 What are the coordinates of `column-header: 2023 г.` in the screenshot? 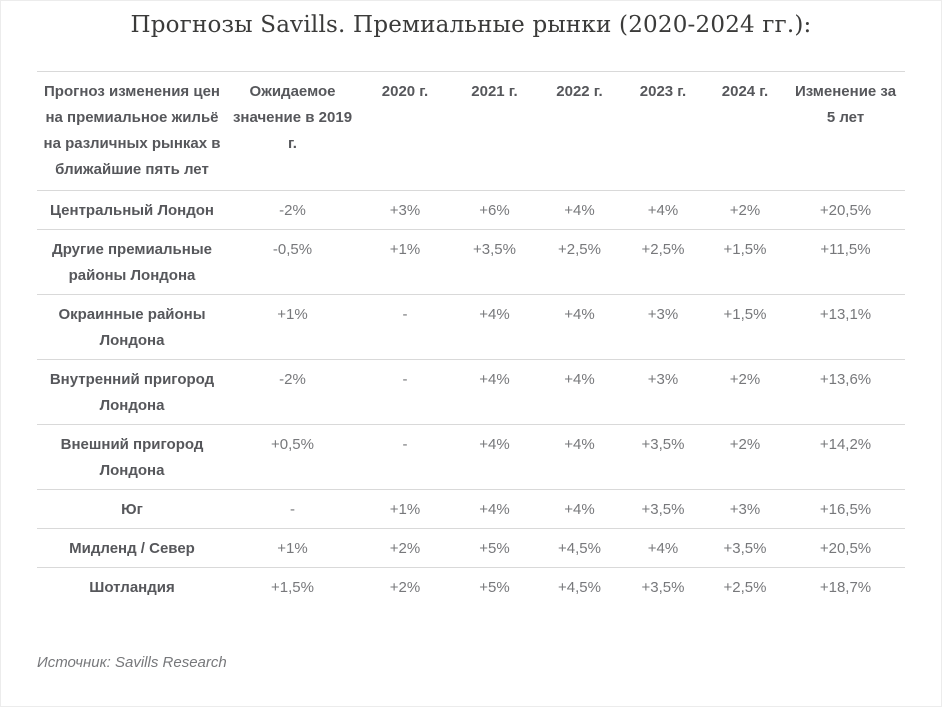 It's located at (663, 91).